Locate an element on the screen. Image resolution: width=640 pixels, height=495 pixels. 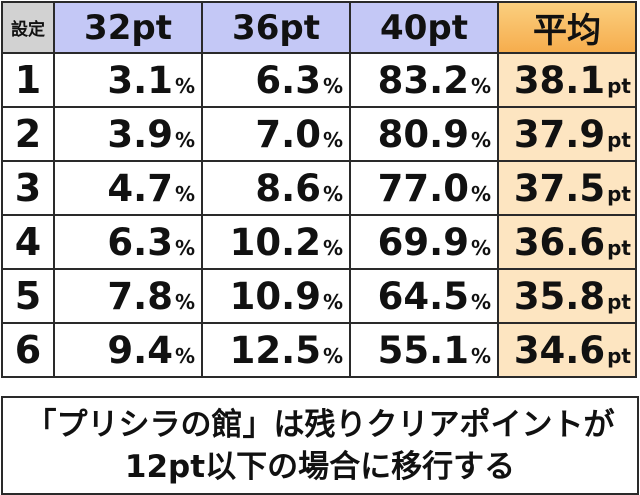
pct-32pt-cell: 6.3% is located at coordinates (128, 242).